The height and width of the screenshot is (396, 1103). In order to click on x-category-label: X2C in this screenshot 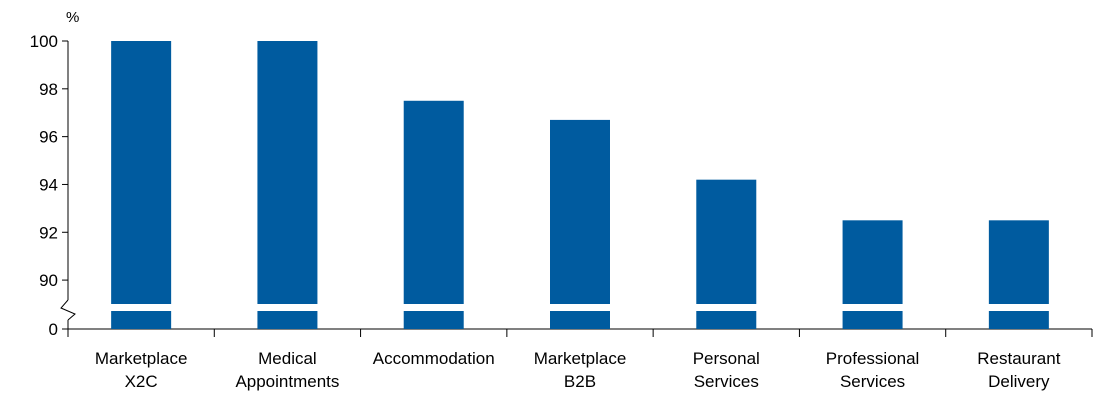, I will do `click(141, 381)`.